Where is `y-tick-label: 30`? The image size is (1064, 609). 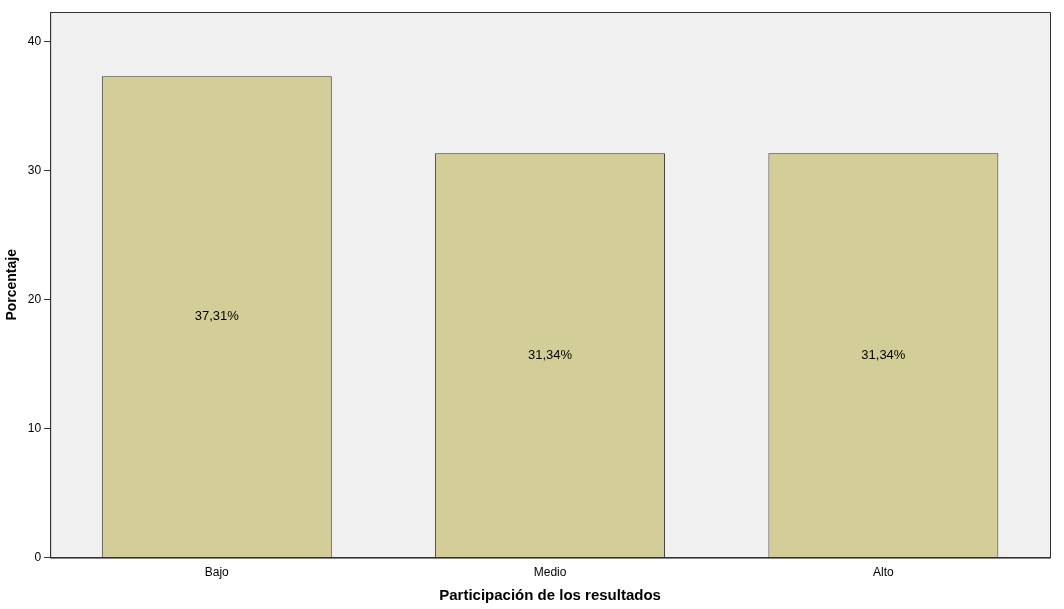
y-tick-label: 30 is located at coordinates (34, 169).